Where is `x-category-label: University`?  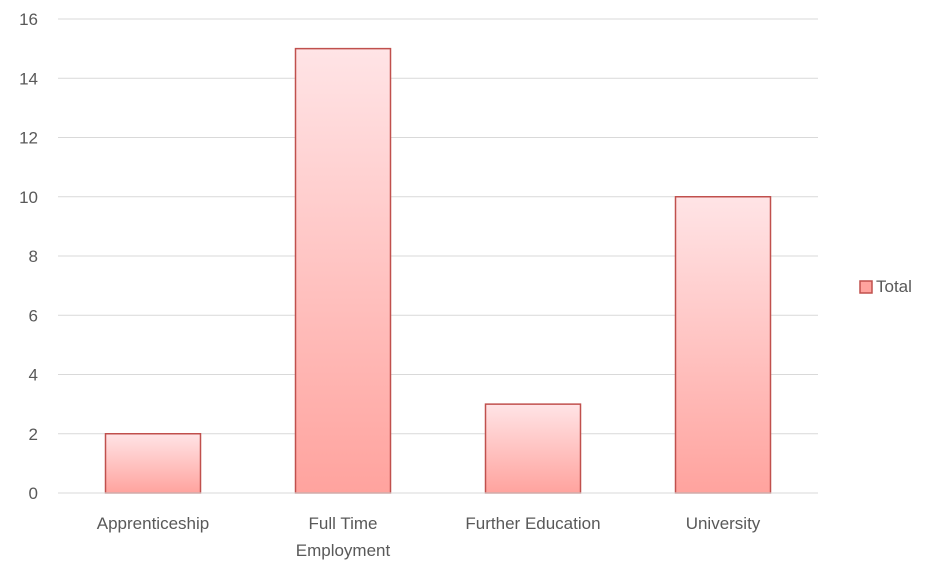 x-category-label: University is located at coordinates (723, 523).